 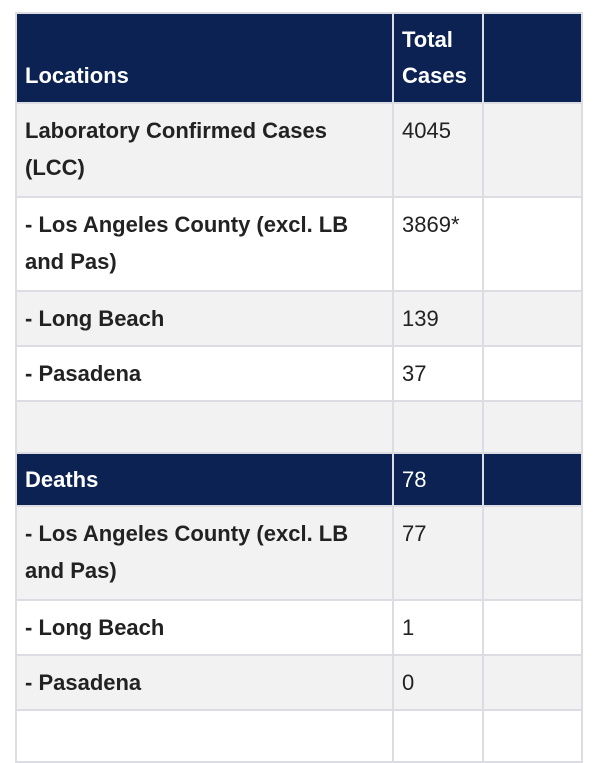 I want to click on row-value: 1, so click(x=438, y=627).